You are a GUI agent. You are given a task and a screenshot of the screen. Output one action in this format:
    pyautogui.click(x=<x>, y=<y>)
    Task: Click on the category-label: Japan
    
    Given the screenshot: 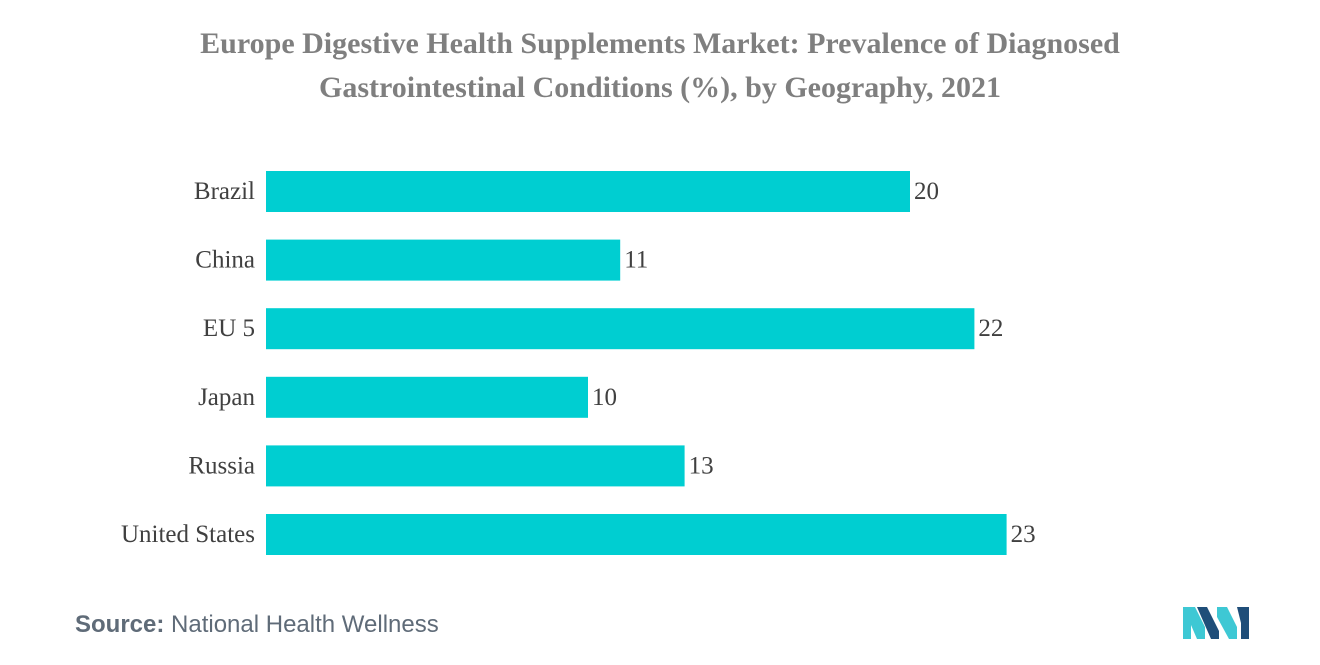 What is the action you would take?
    pyautogui.click(x=226, y=397)
    